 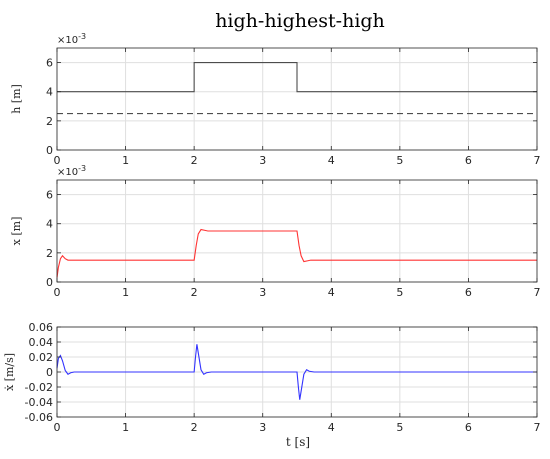 I want to click on y-tick-label: 0.06, so click(x=41, y=327).